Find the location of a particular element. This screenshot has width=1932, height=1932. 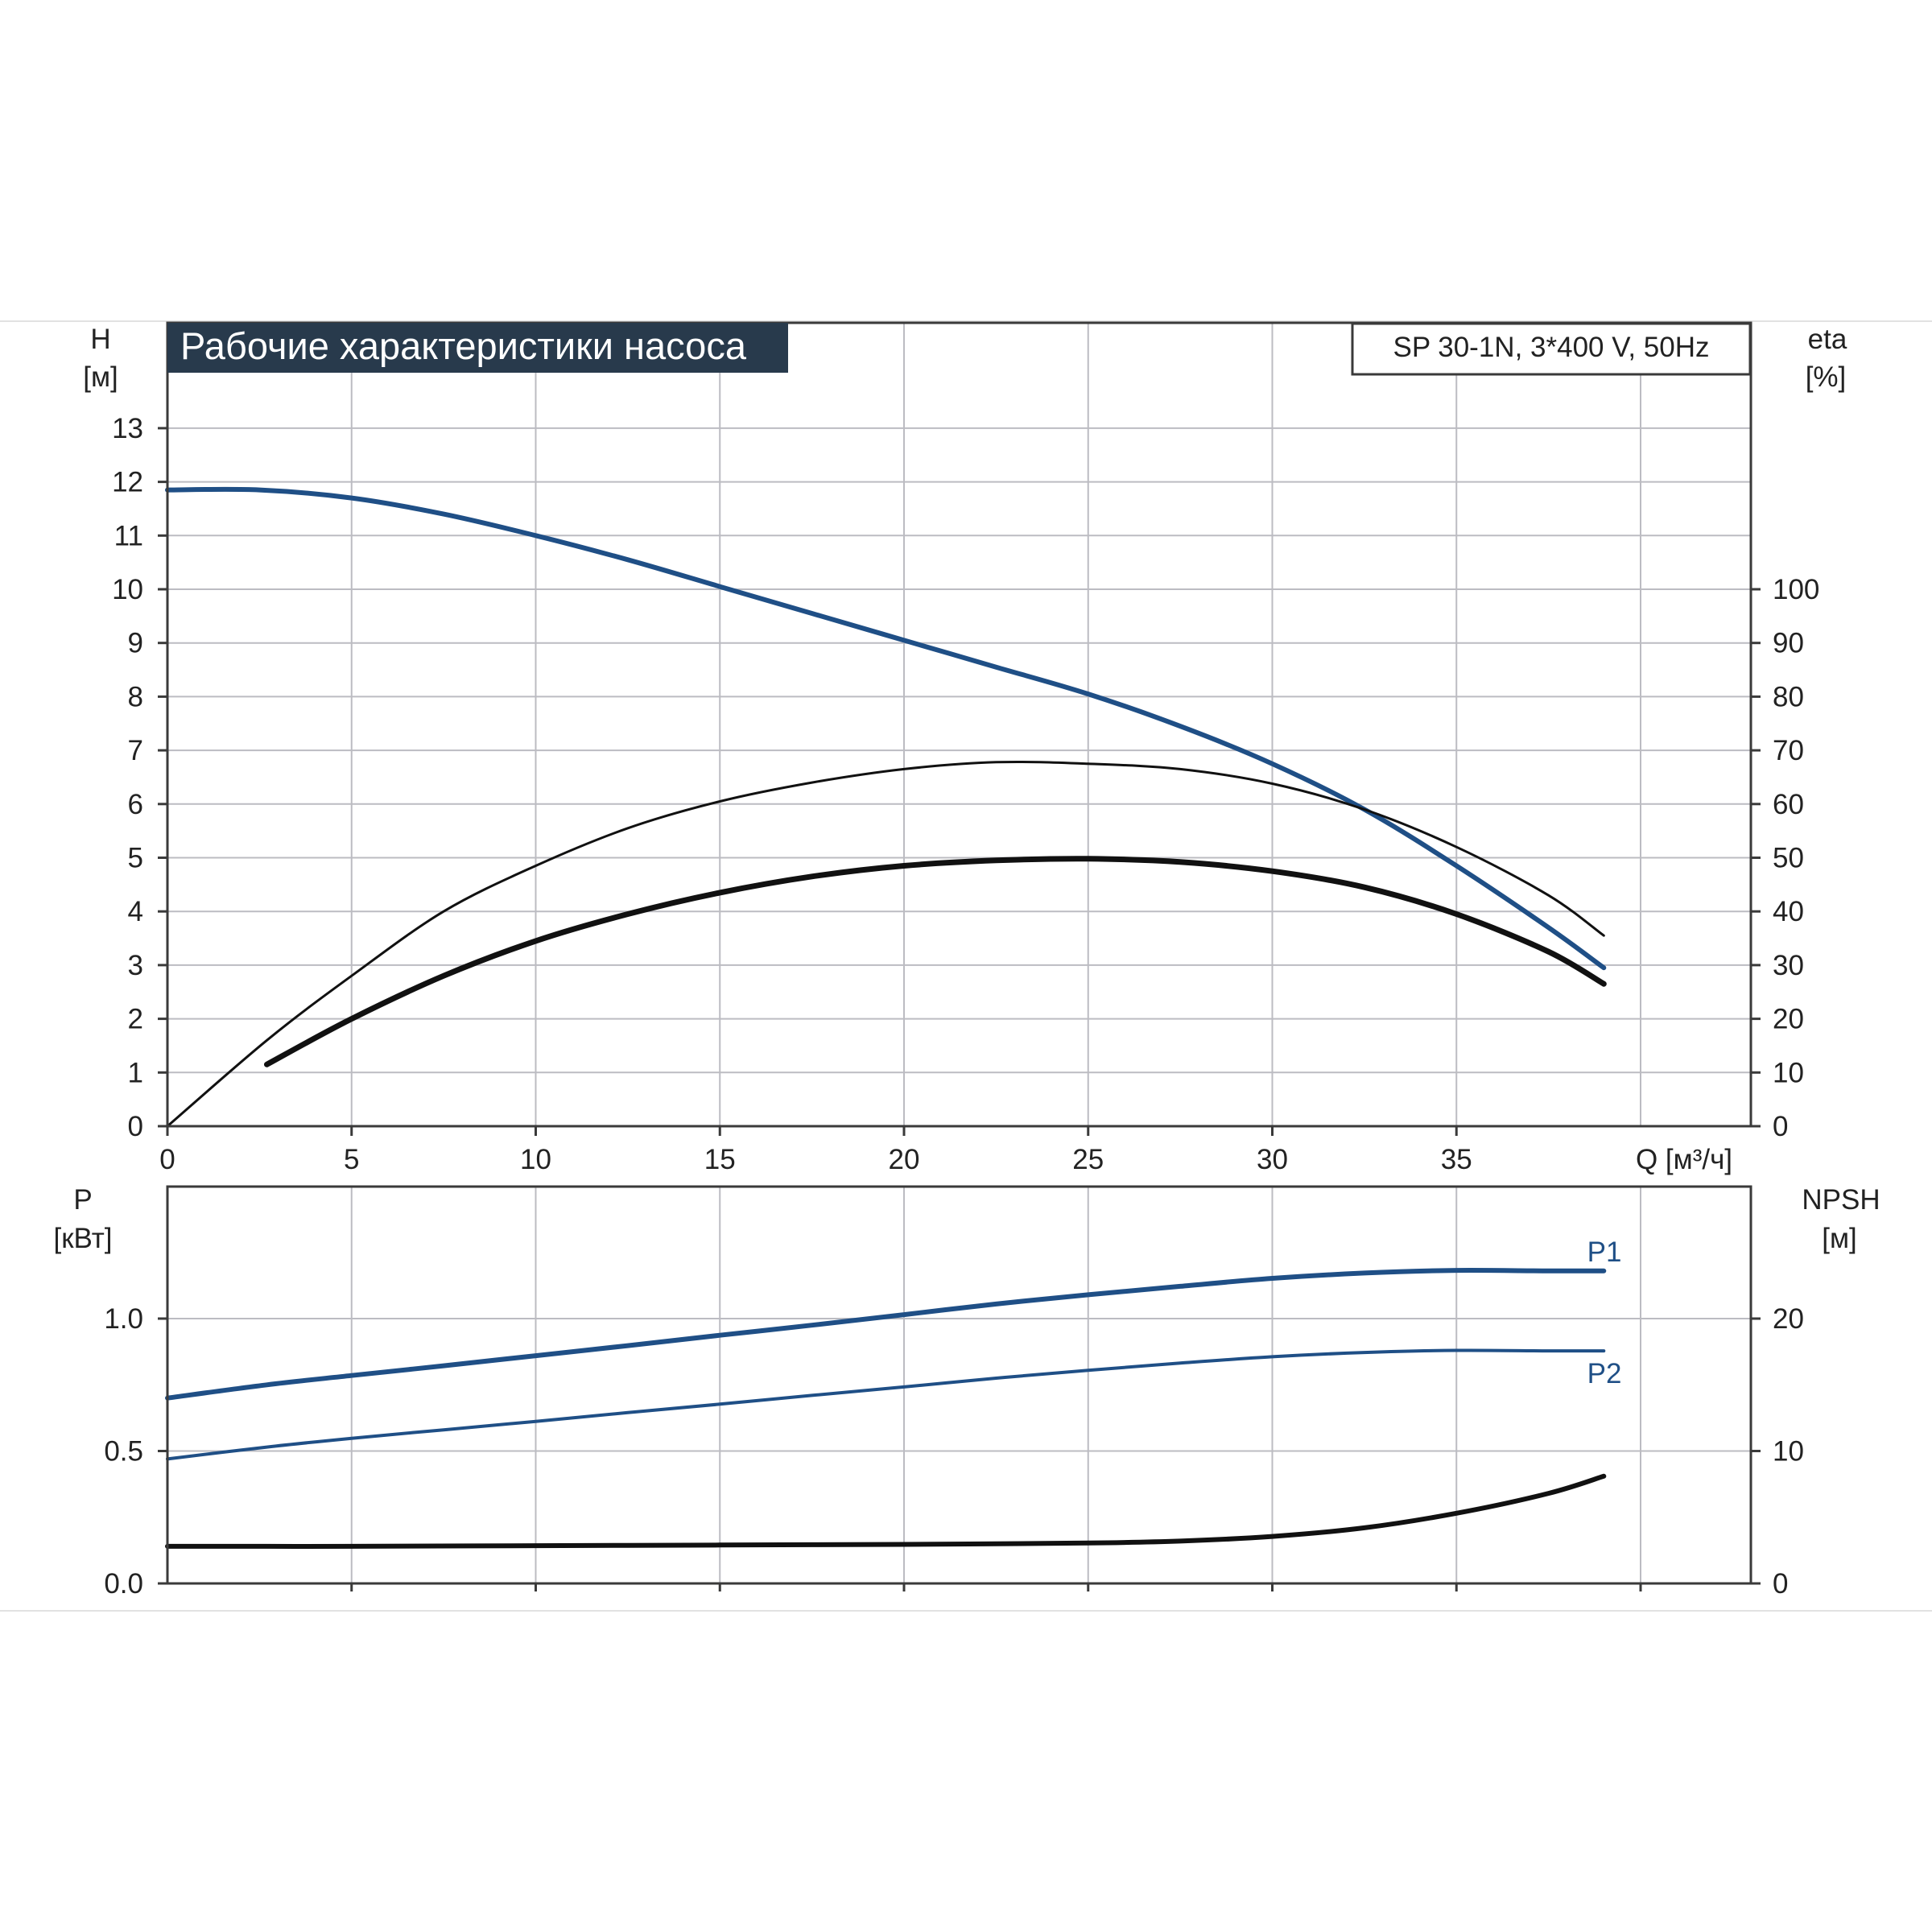

eta-tick-label: 30 is located at coordinates (1788, 966).